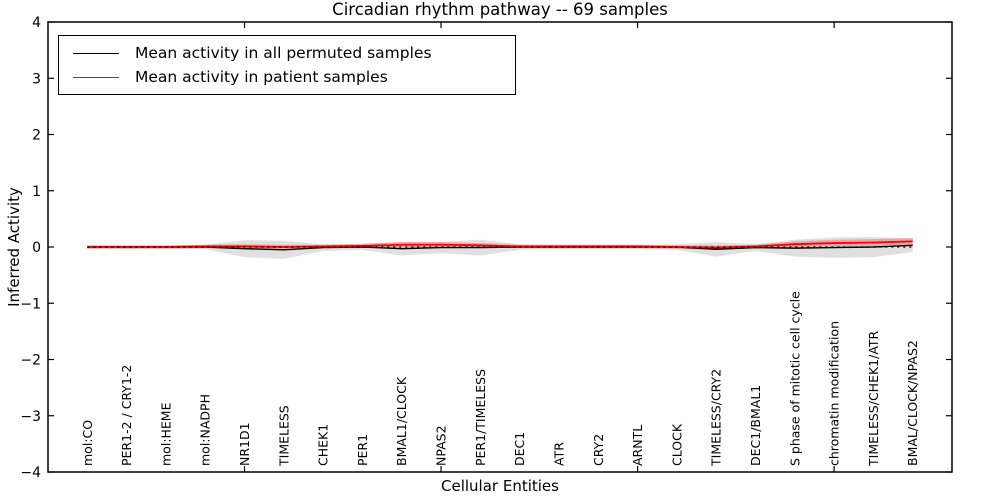  Describe the element at coordinates (794, 378) in the screenshot. I see `x-category-label: S phase of mitotic cell cycle` at that location.